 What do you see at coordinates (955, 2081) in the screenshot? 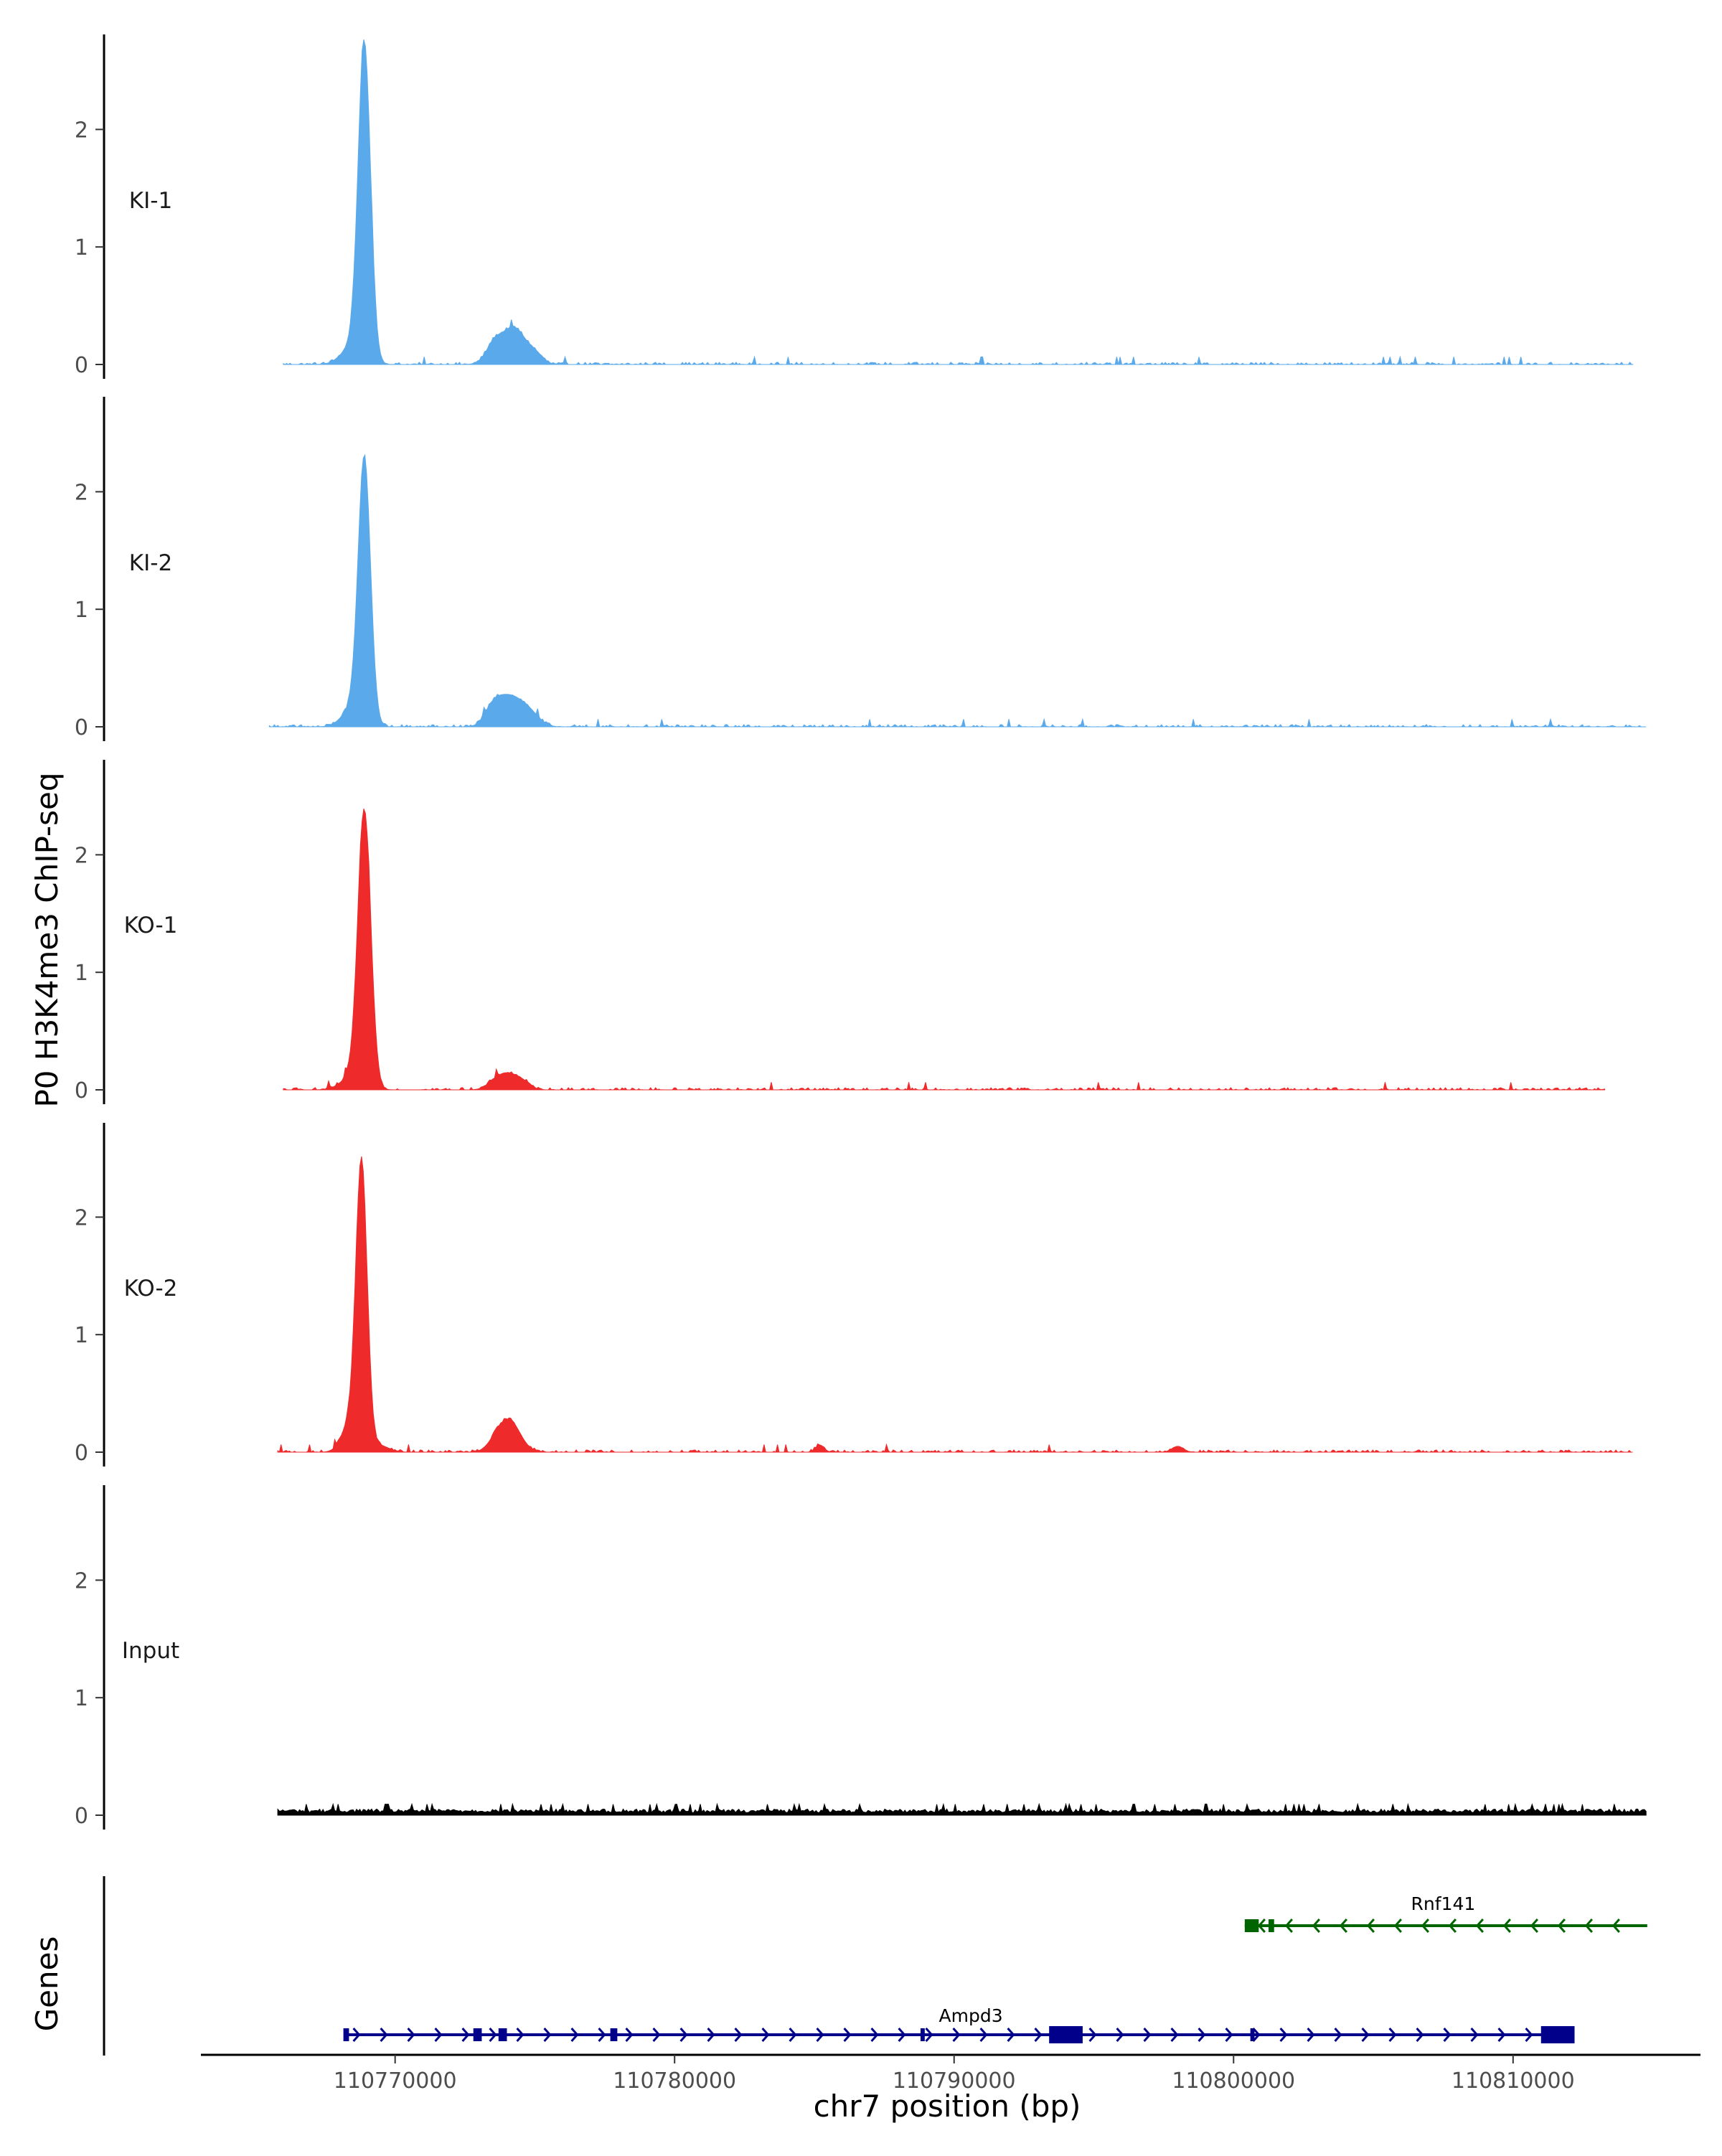
I see `x-tick-label: 110790000` at bounding box center [955, 2081].